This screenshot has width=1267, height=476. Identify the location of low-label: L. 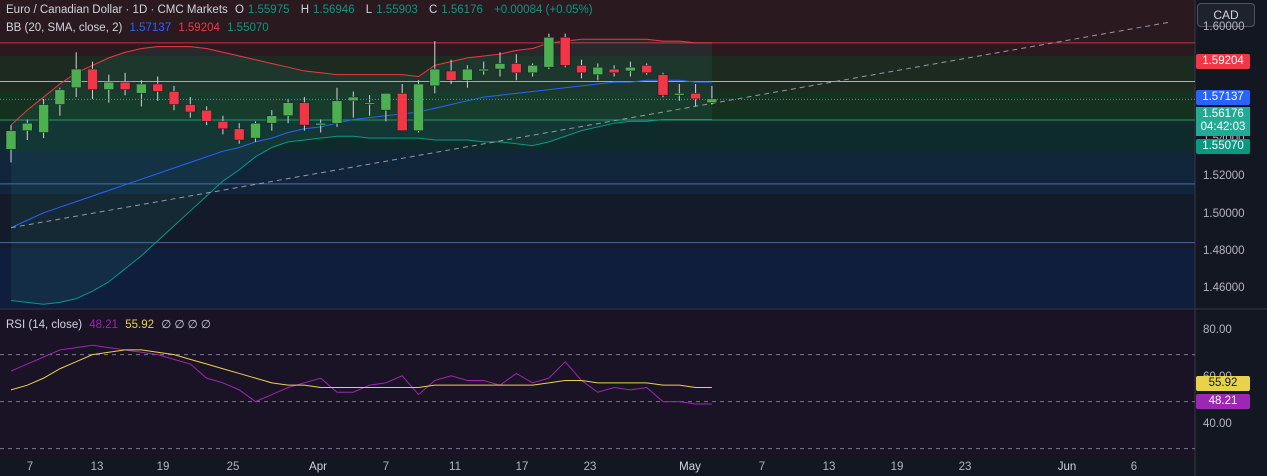
(369, 10).